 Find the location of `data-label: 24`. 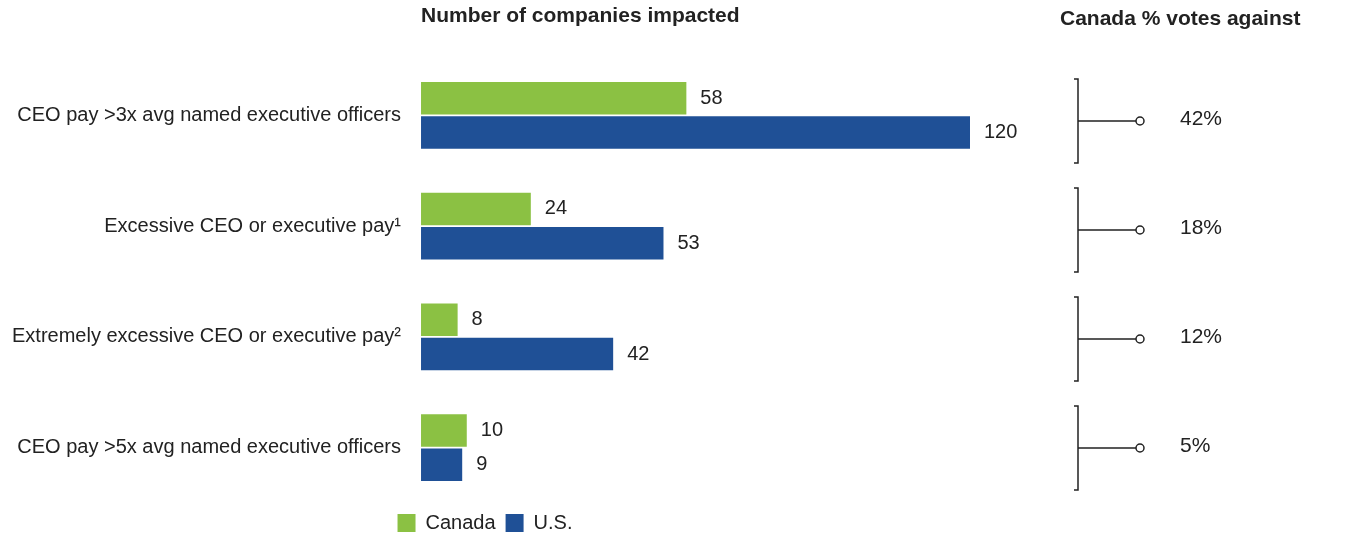

data-label: 24 is located at coordinates (556, 207).